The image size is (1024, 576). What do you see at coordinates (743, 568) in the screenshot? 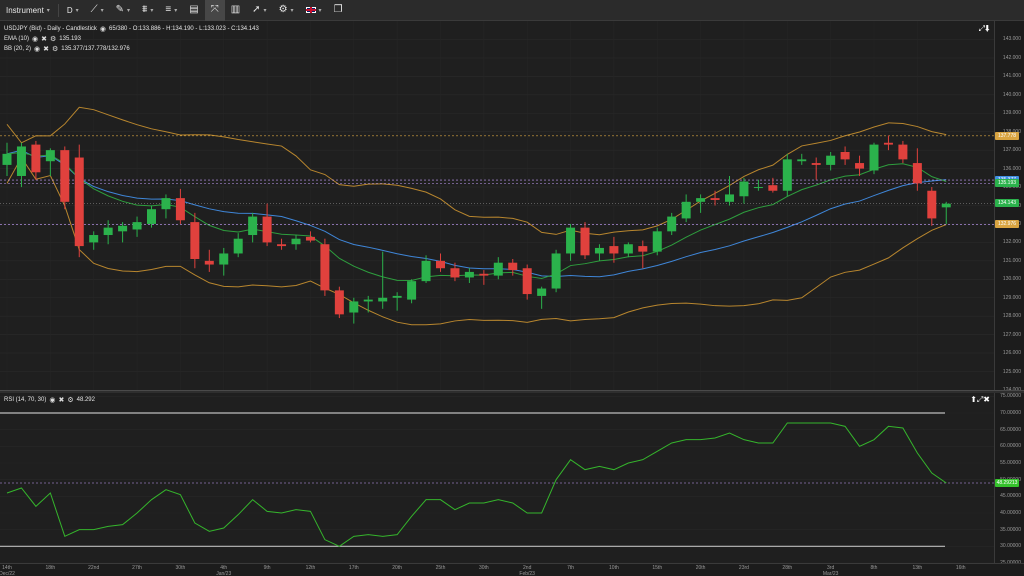
I see `date-tick-label: 23rd` at bounding box center [743, 568].